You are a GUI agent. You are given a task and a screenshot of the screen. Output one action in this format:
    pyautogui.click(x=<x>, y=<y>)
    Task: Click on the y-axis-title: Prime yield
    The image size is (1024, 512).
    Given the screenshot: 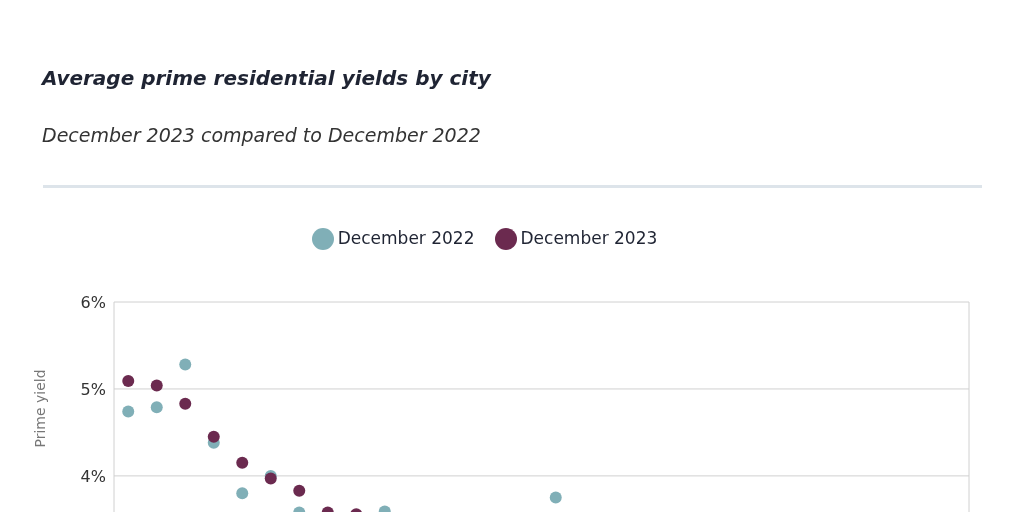 What is the action you would take?
    pyautogui.click(x=39, y=408)
    